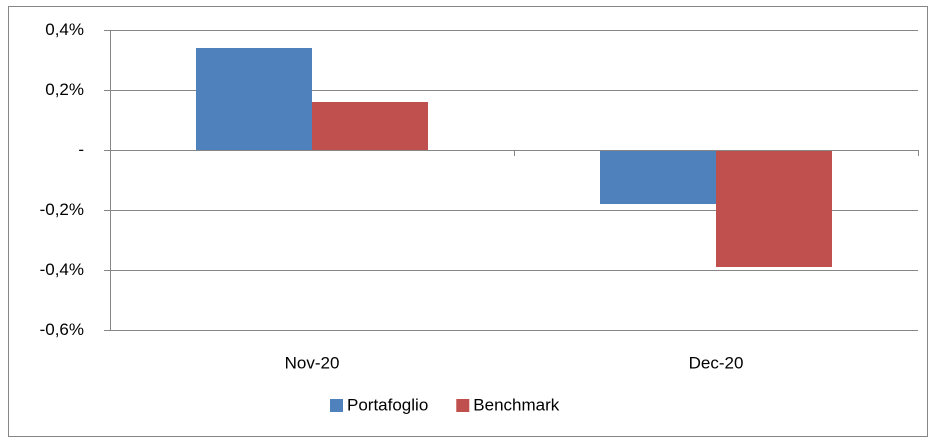  I want to click on x-tick-label: Dec-20, so click(716, 362).